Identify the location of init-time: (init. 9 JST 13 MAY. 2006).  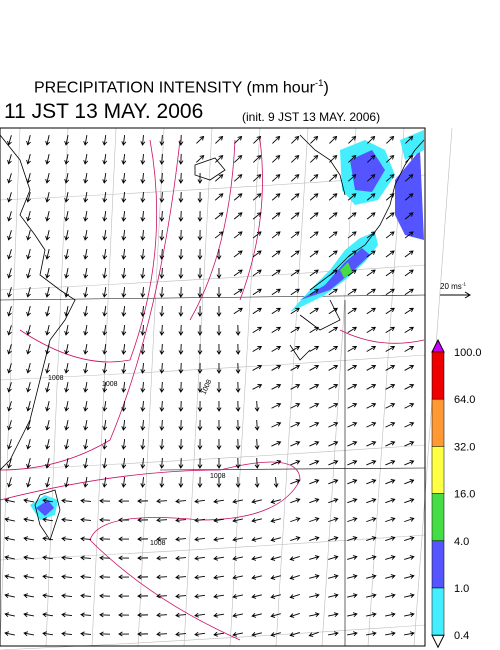
(311, 117).